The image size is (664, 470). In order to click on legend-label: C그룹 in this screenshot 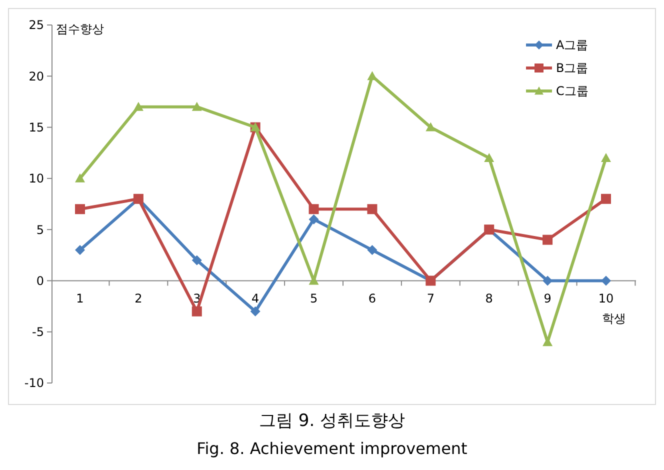, I will do `click(572, 91)`.